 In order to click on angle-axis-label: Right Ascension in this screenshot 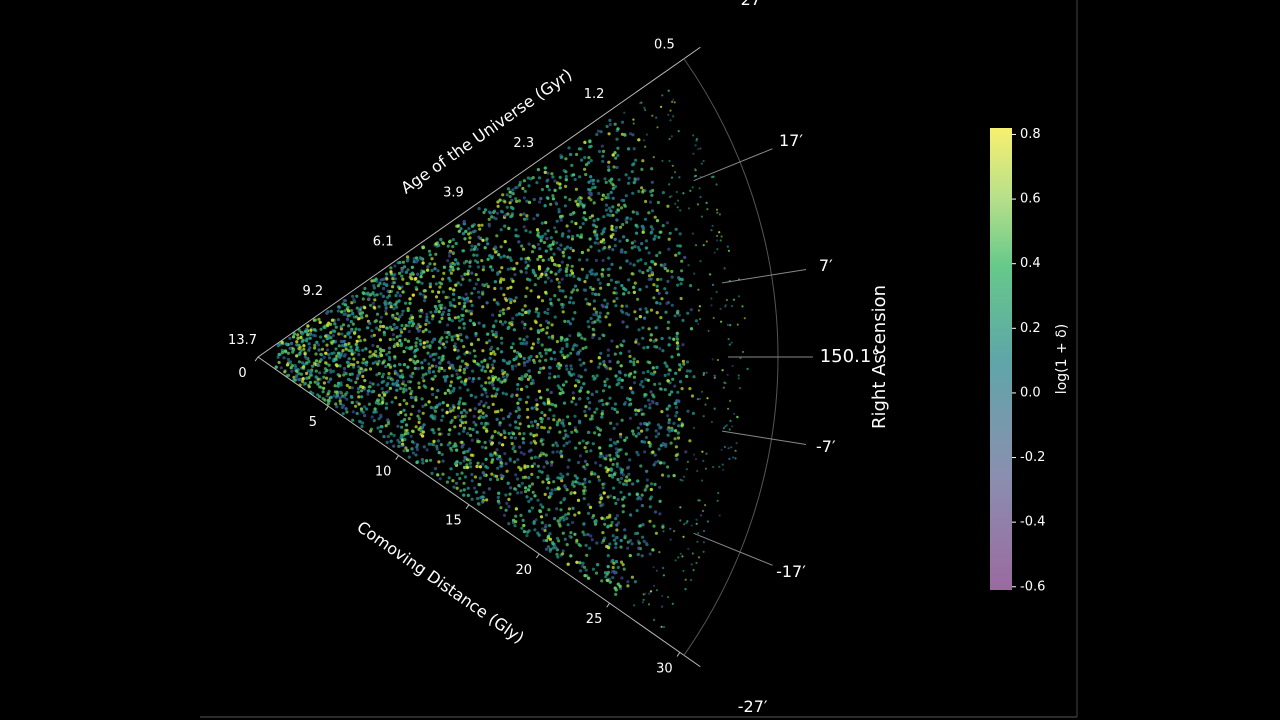, I will do `click(879, 357)`.